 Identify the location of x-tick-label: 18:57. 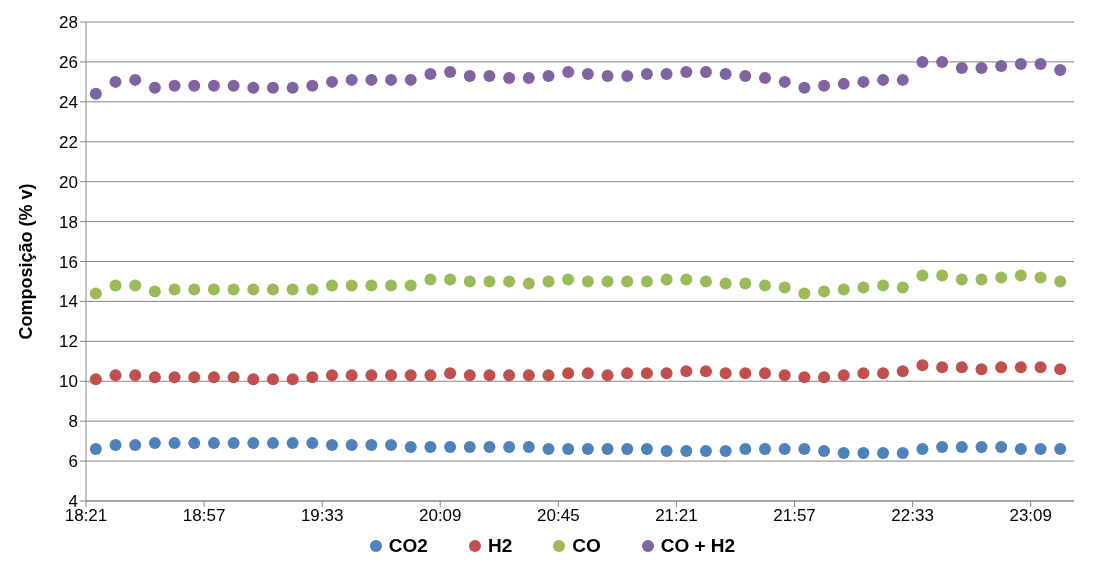
(204, 516).